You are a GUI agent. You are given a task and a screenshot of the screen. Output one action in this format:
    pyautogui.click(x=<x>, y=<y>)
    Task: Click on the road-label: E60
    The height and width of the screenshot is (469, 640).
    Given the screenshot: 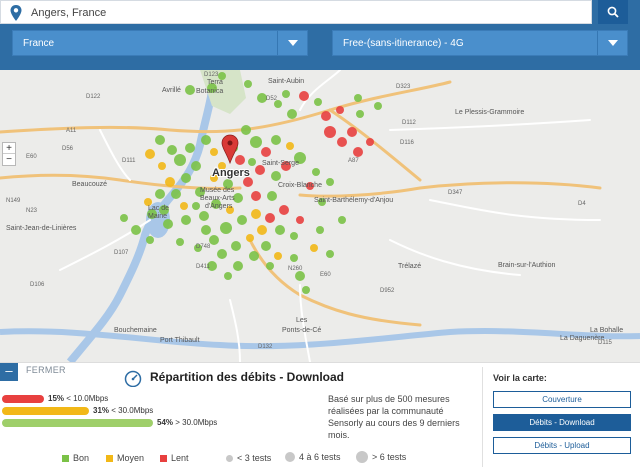 What is the action you would take?
    pyautogui.click(x=31, y=157)
    